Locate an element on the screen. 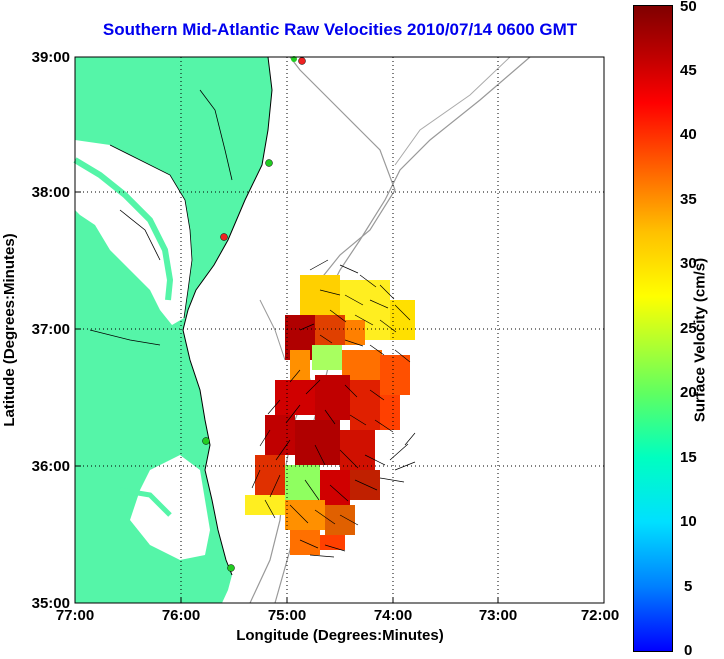  colorbar is located at coordinates (653, 328).